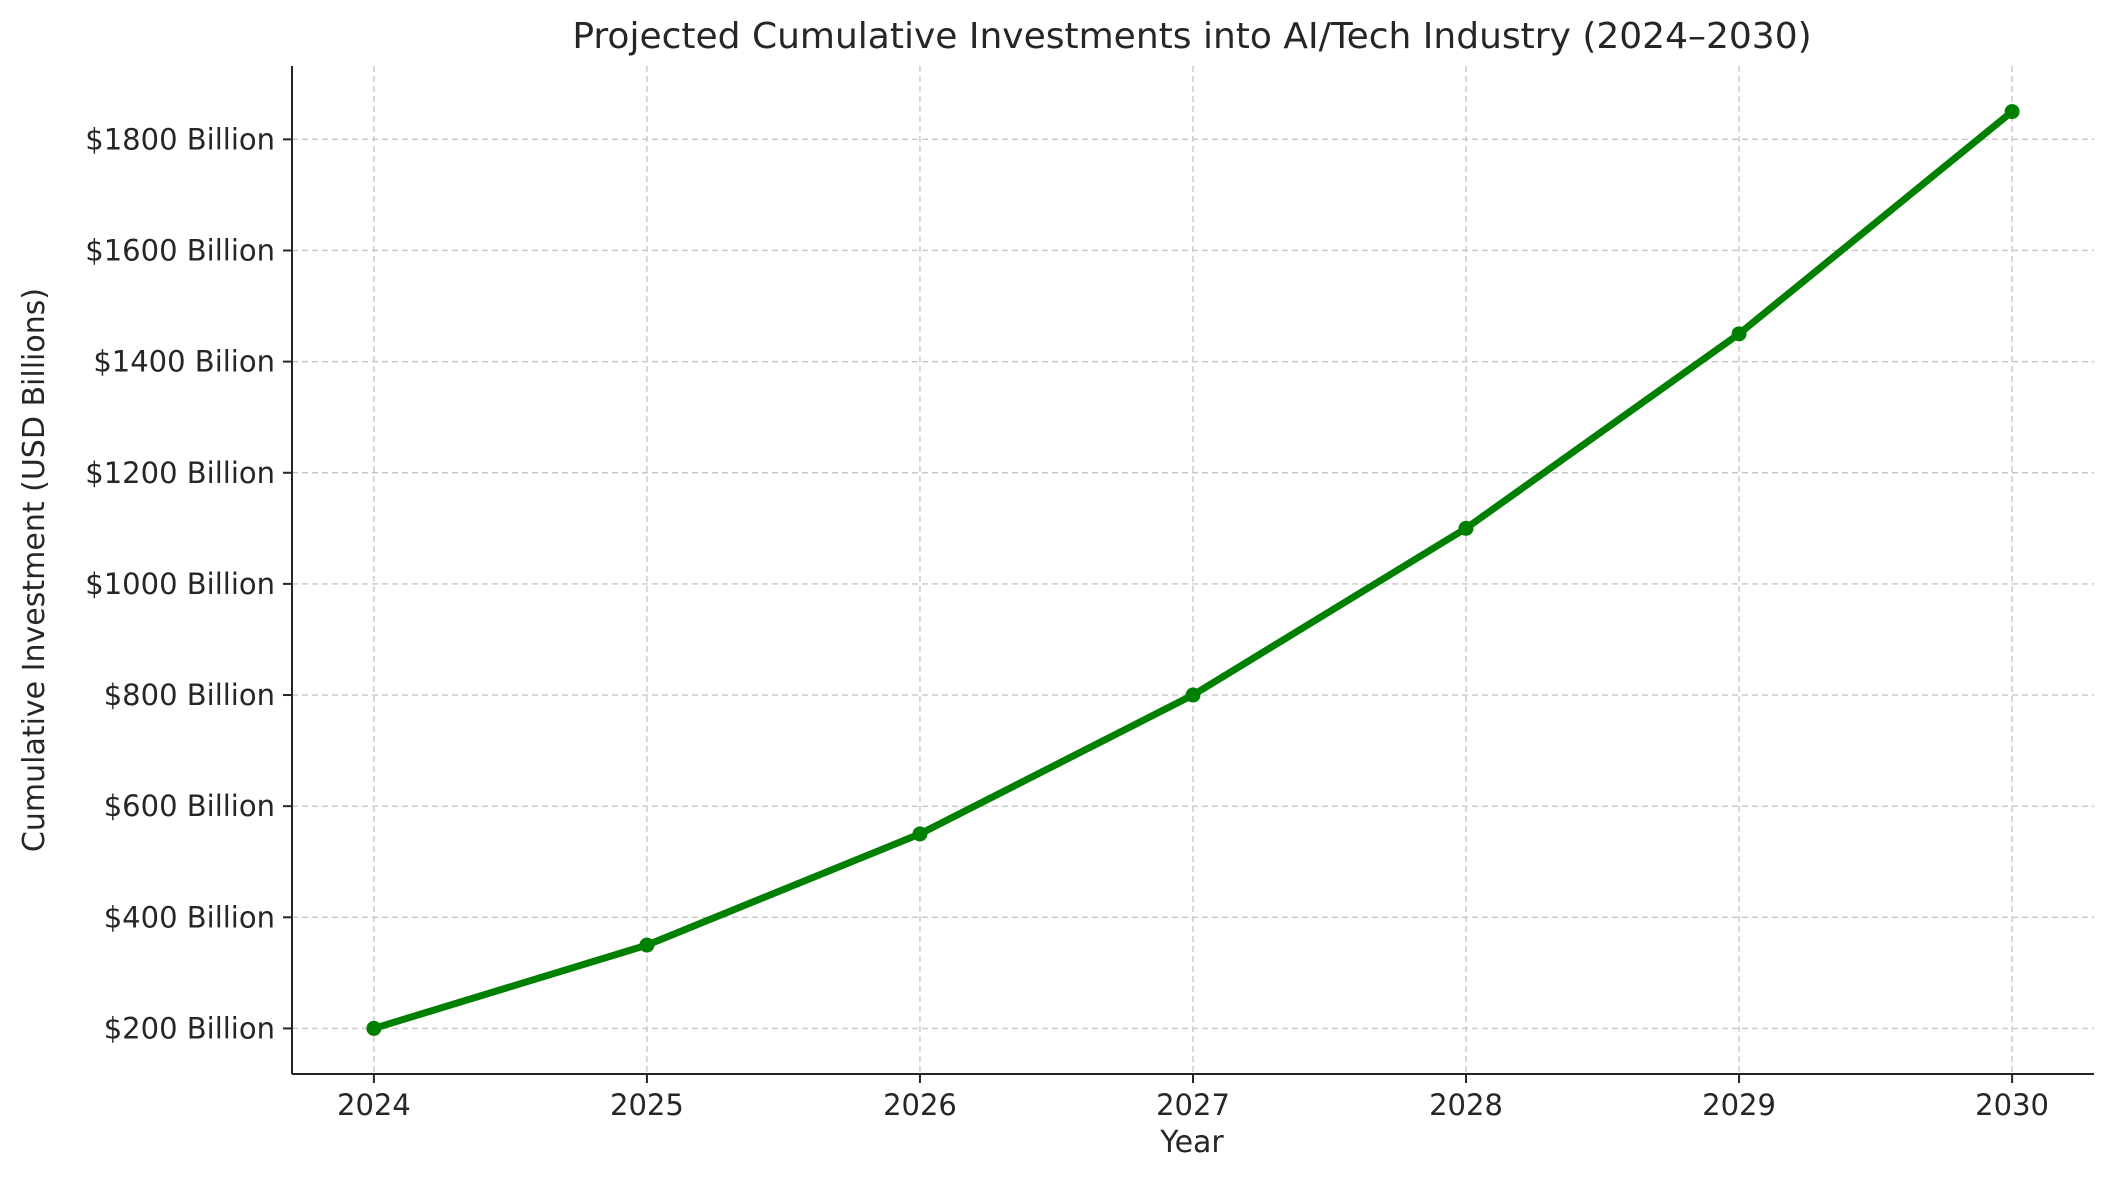  Describe the element at coordinates (189, 806) in the screenshot. I see `y-tick-label: $600 Billion` at that location.